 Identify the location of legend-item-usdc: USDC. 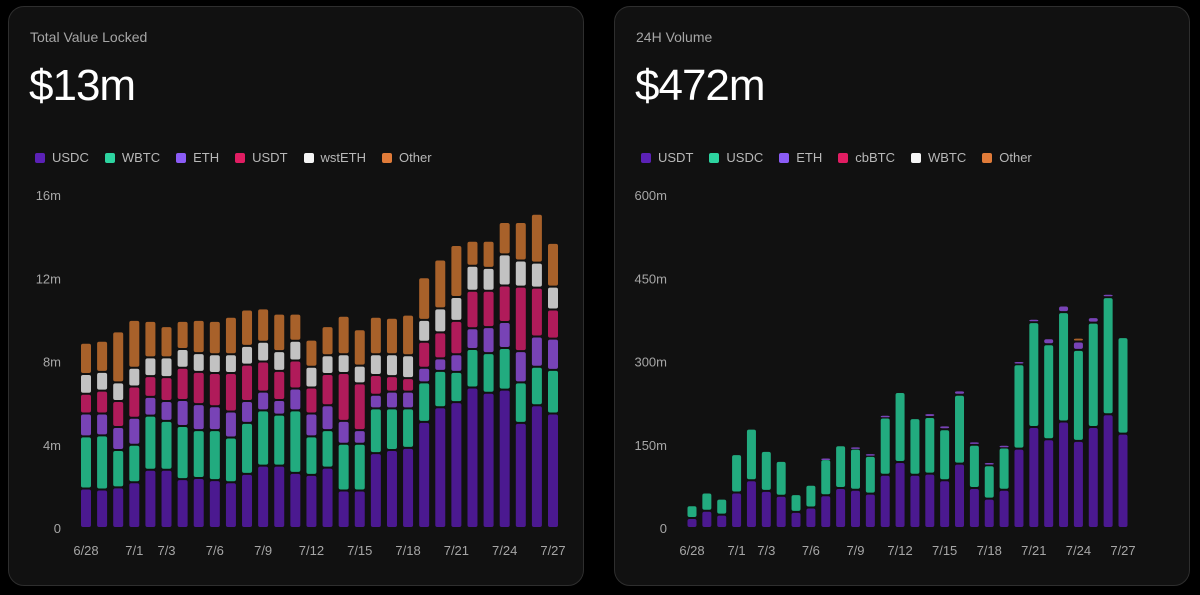
(736, 157).